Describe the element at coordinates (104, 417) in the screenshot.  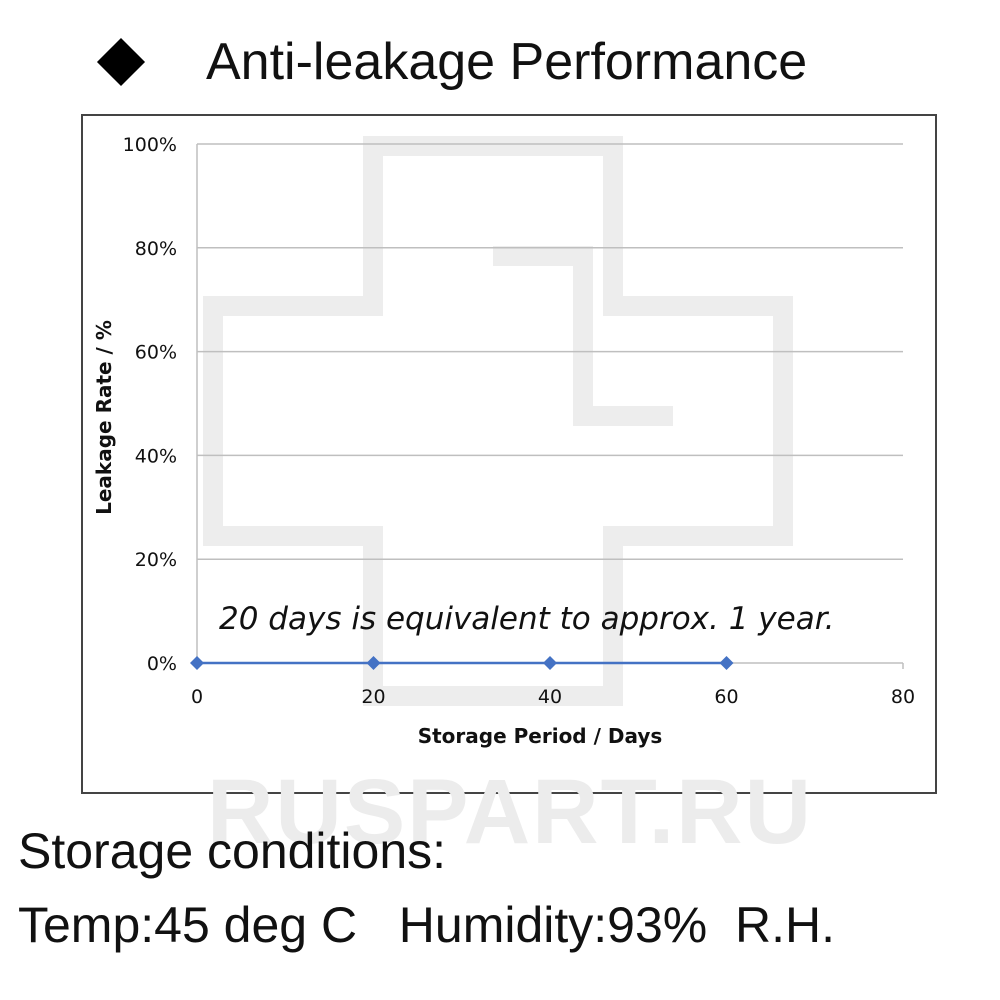
I see `y-axis-label: Leakage Rate / %` at that location.